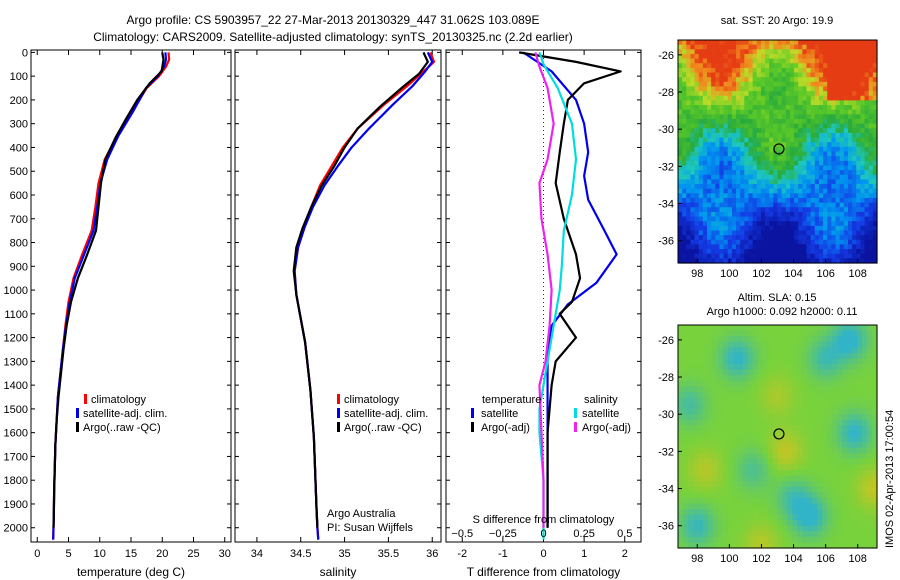  Describe the element at coordinates (19, 77) in the screenshot. I see `y-tick-label: 100` at that location.